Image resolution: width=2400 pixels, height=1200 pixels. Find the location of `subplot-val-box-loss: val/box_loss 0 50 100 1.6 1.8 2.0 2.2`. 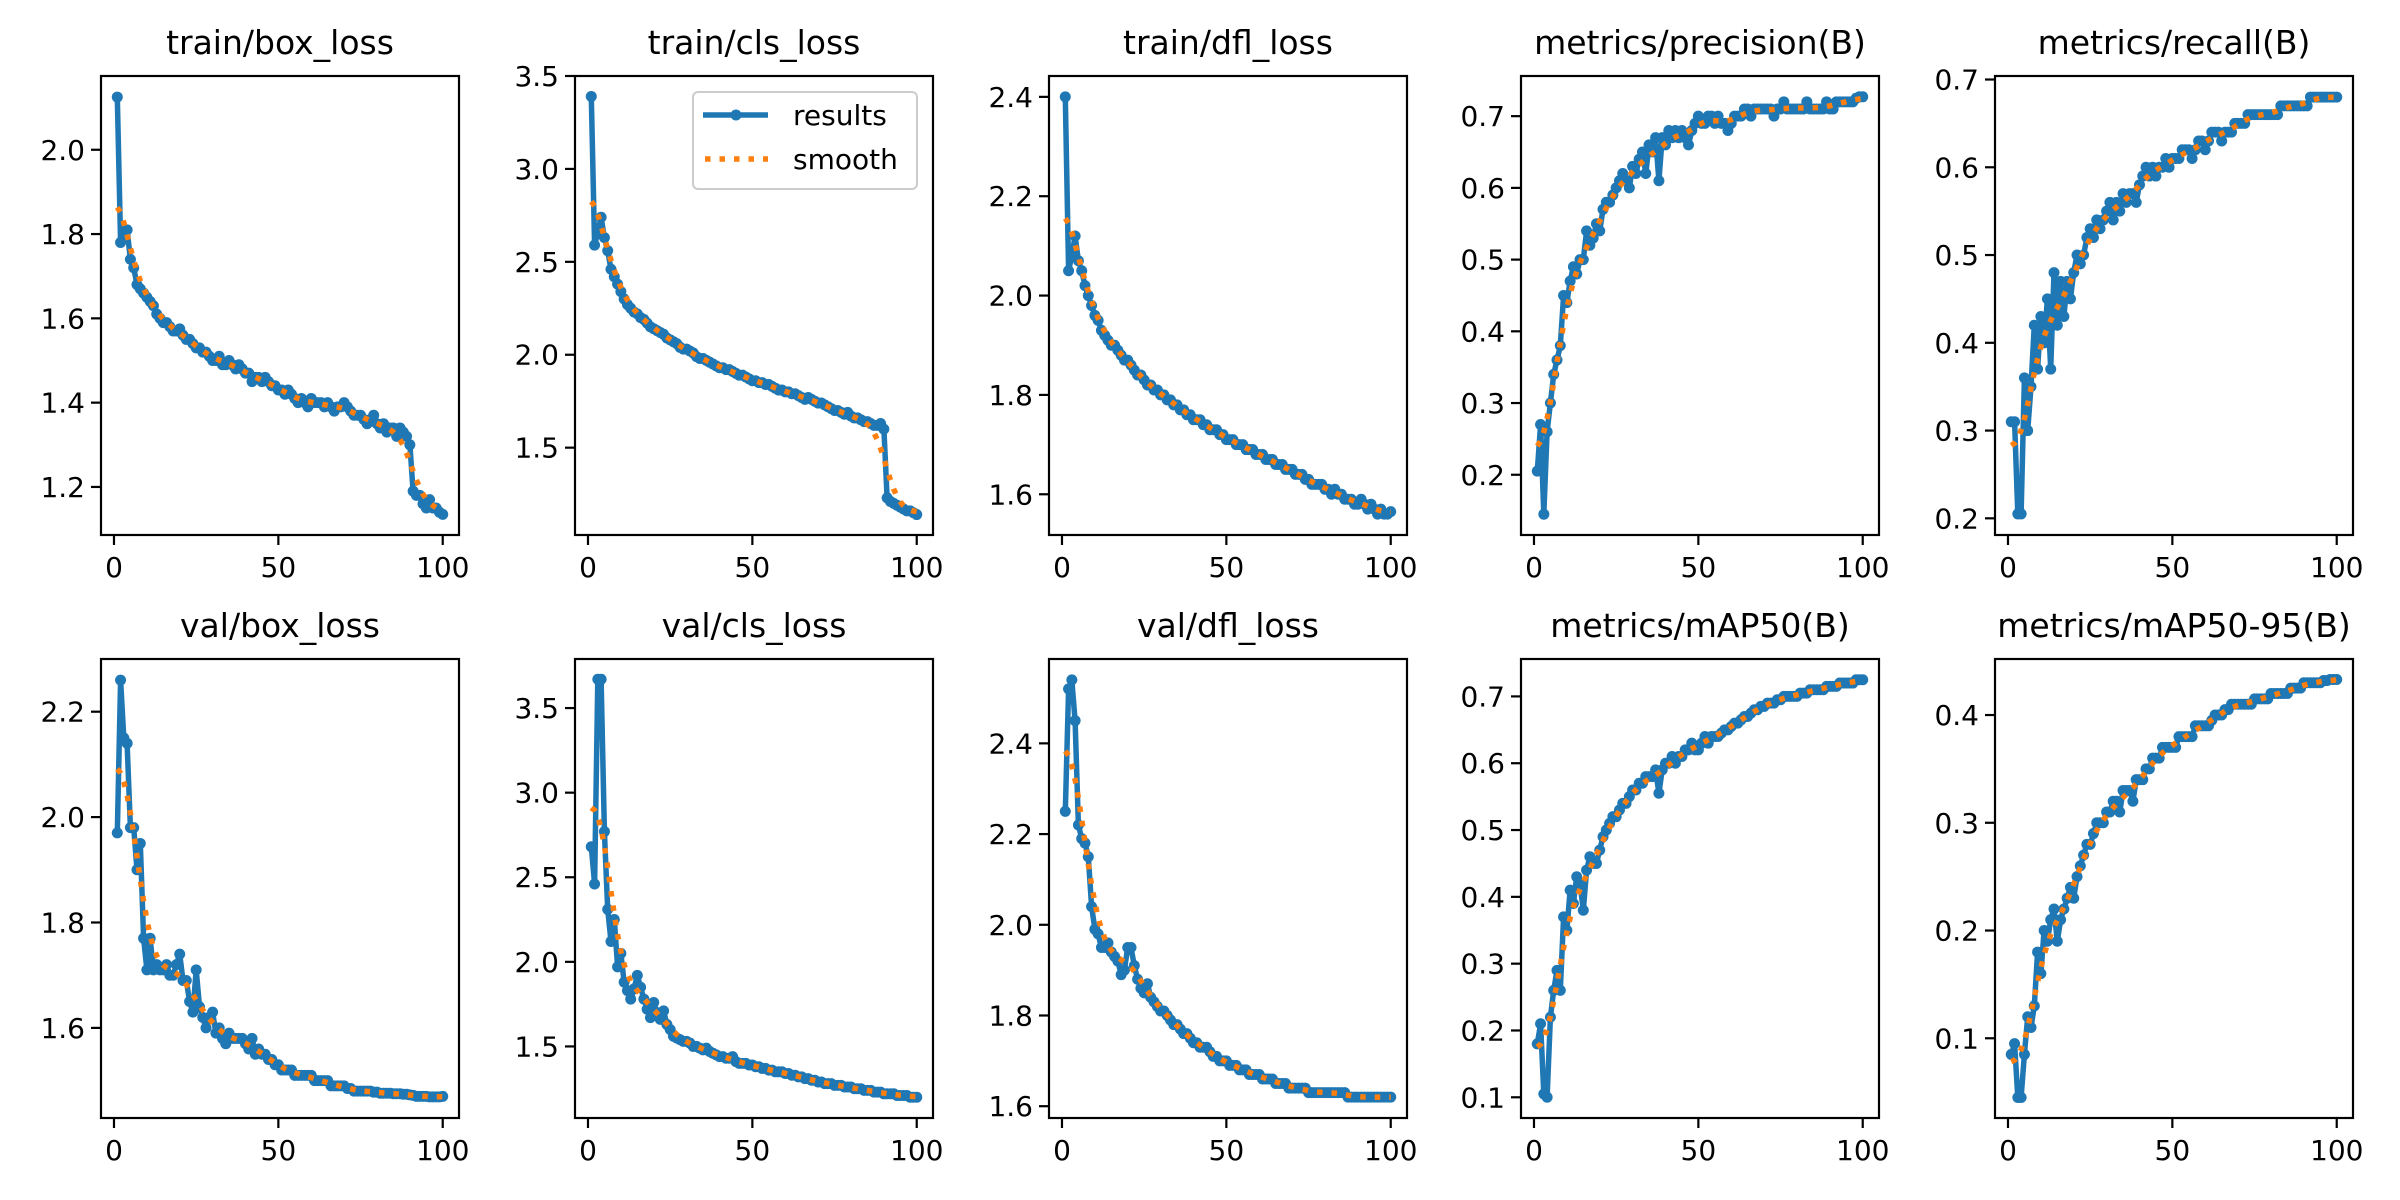

subplot-val-box-loss: val/box_loss 0 50 100 1.6 1.8 2.0 2.2 is located at coordinates (254, 886).